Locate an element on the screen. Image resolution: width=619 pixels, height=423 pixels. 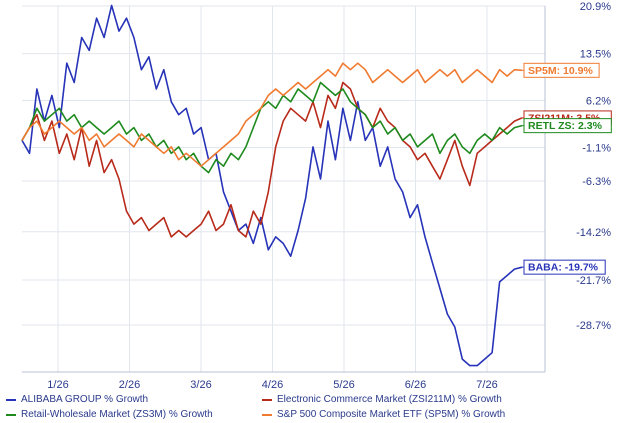
y-tick-label: 20.9% is located at coordinates (595, 7).